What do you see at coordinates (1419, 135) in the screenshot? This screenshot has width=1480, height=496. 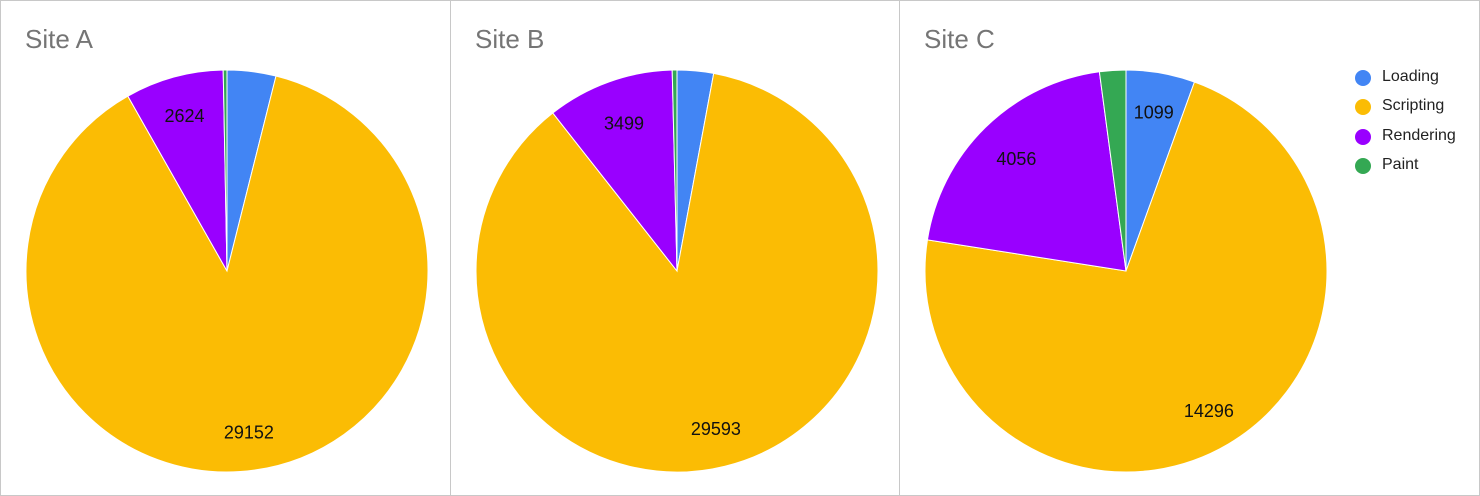 I see `legend-label: Rendering` at bounding box center [1419, 135].